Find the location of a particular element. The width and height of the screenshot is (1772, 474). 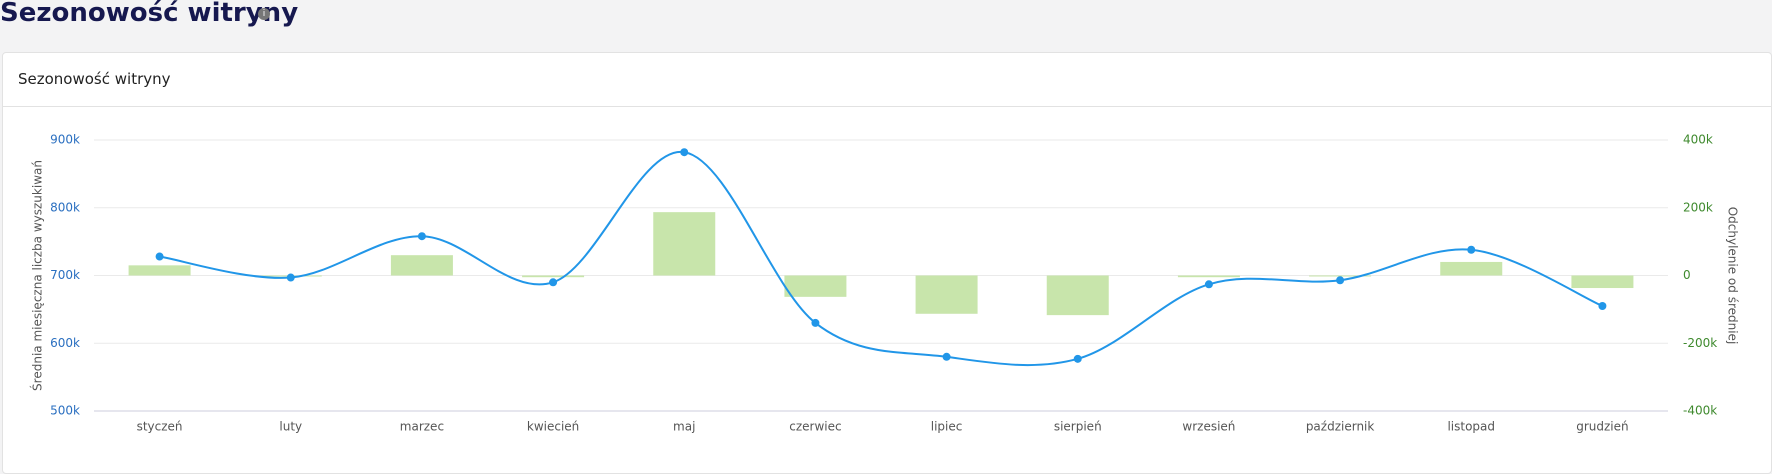

y2-tick-label: 0 is located at coordinates (1687, 275).